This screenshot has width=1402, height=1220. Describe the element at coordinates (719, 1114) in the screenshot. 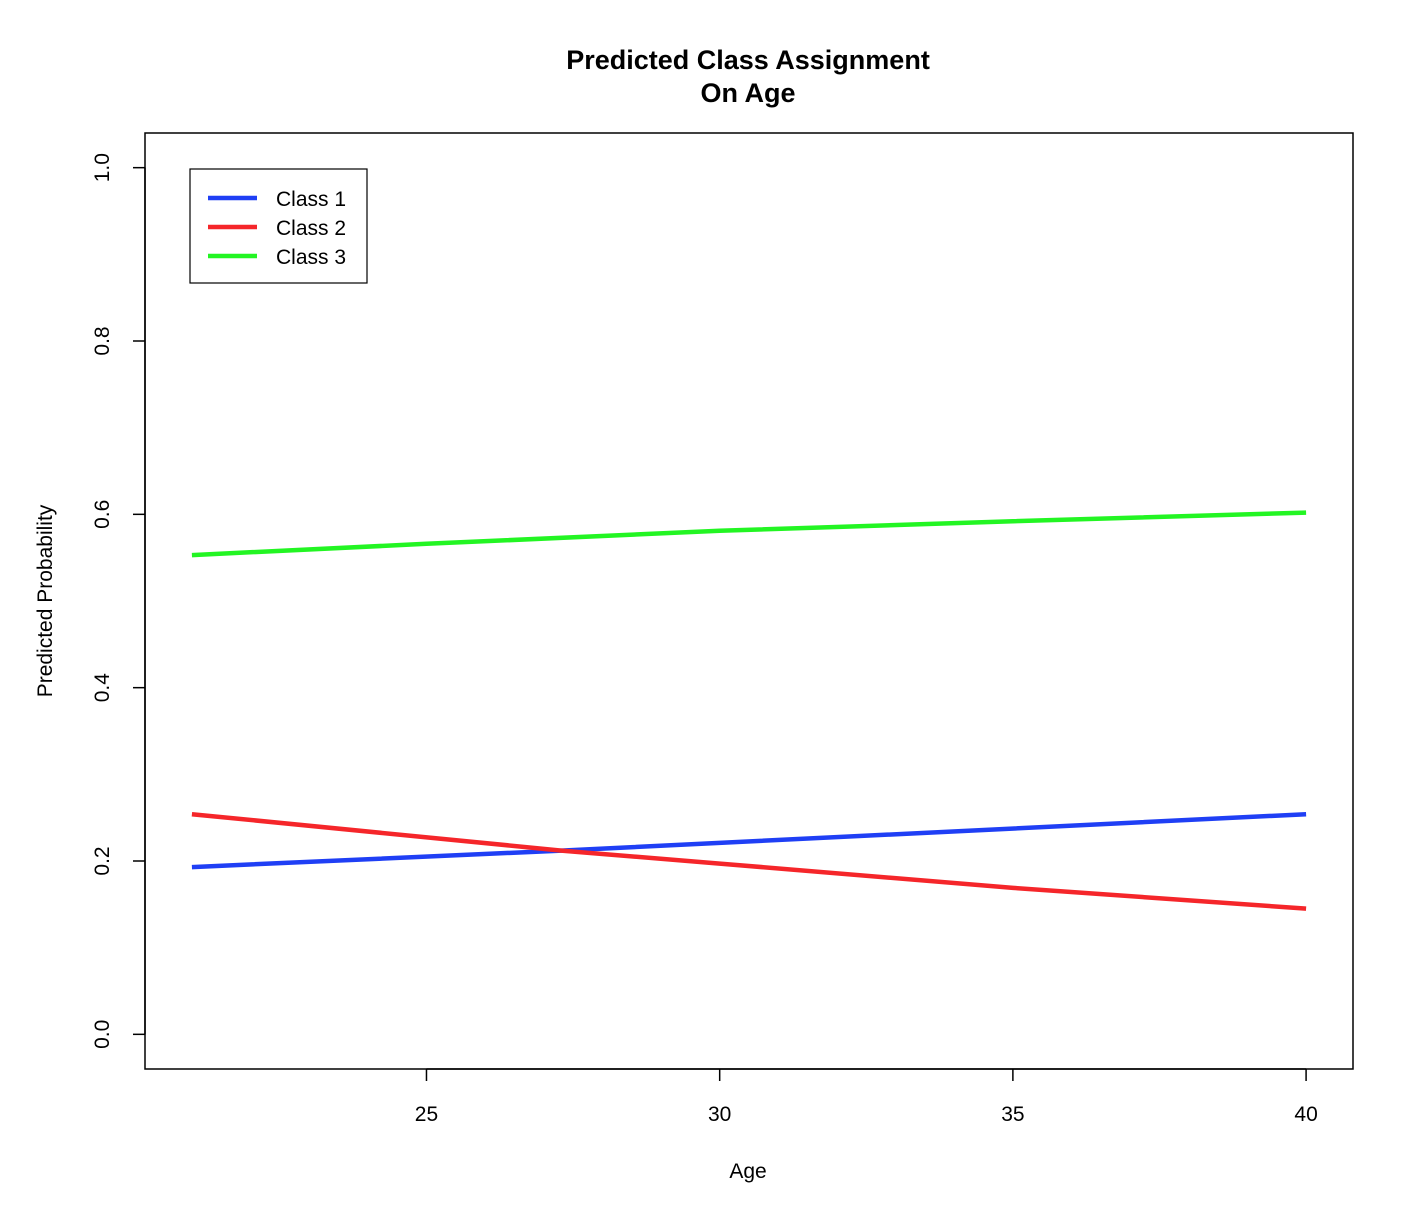

I see `x-tick-label: 30` at that location.